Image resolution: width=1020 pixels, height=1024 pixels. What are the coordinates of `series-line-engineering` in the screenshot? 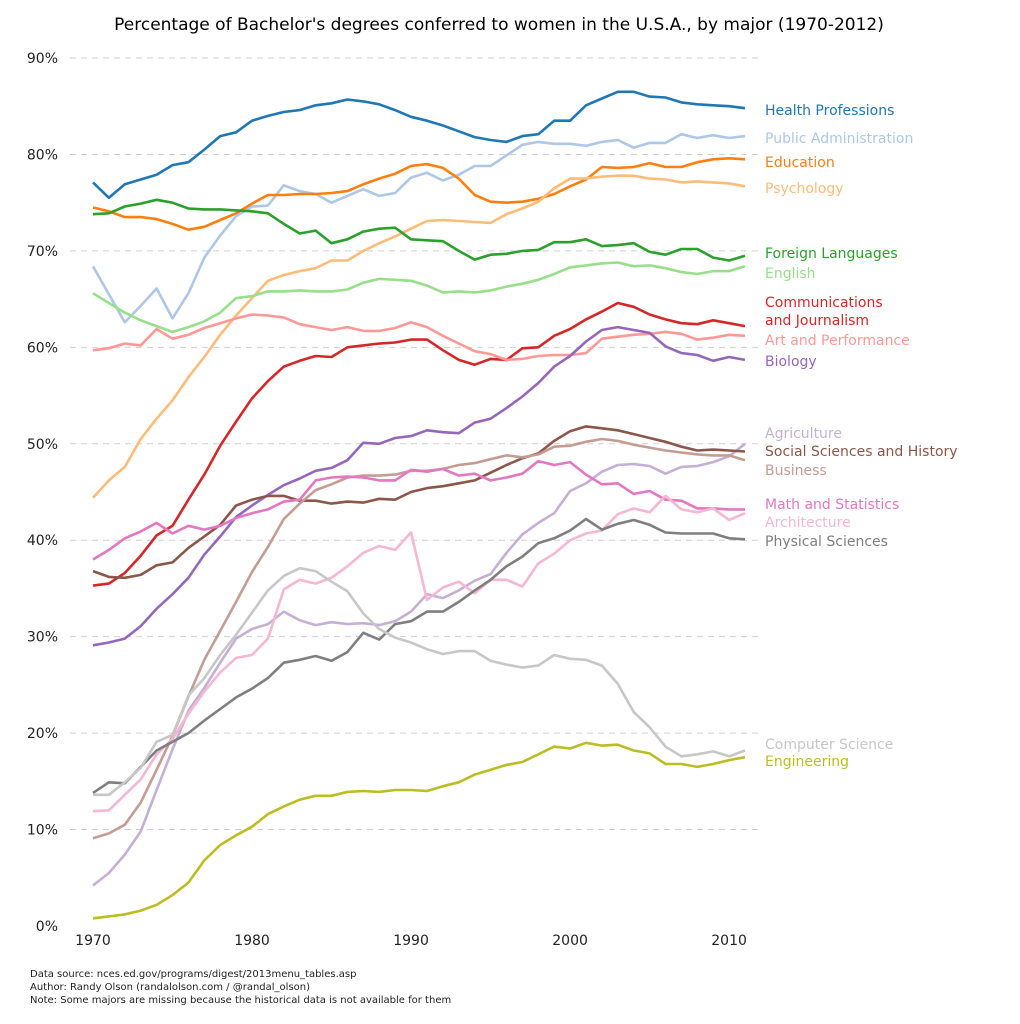 It's located at (419, 830).